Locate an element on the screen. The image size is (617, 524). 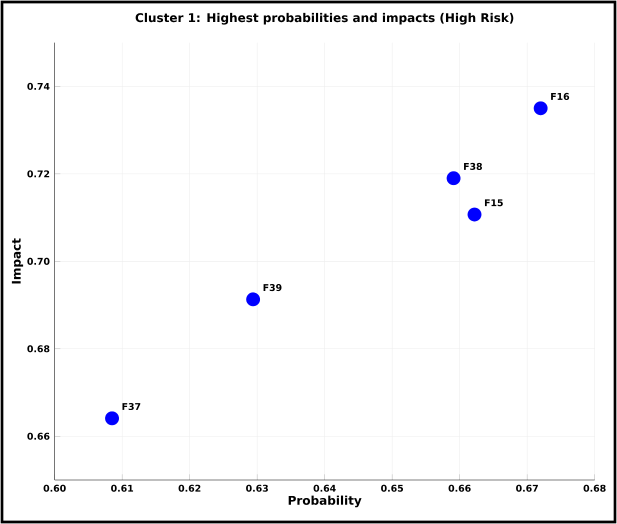
annotation: F16 is located at coordinates (560, 96).